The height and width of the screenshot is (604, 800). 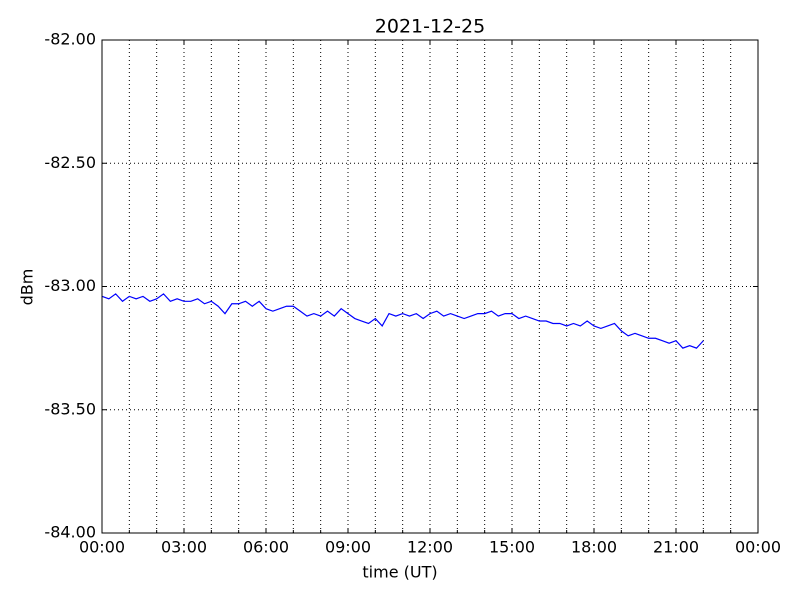 What do you see at coordinates (676, 547) in the screenshot?
I see `x-tick-label: 21:00` at bounding box center [676, 547].